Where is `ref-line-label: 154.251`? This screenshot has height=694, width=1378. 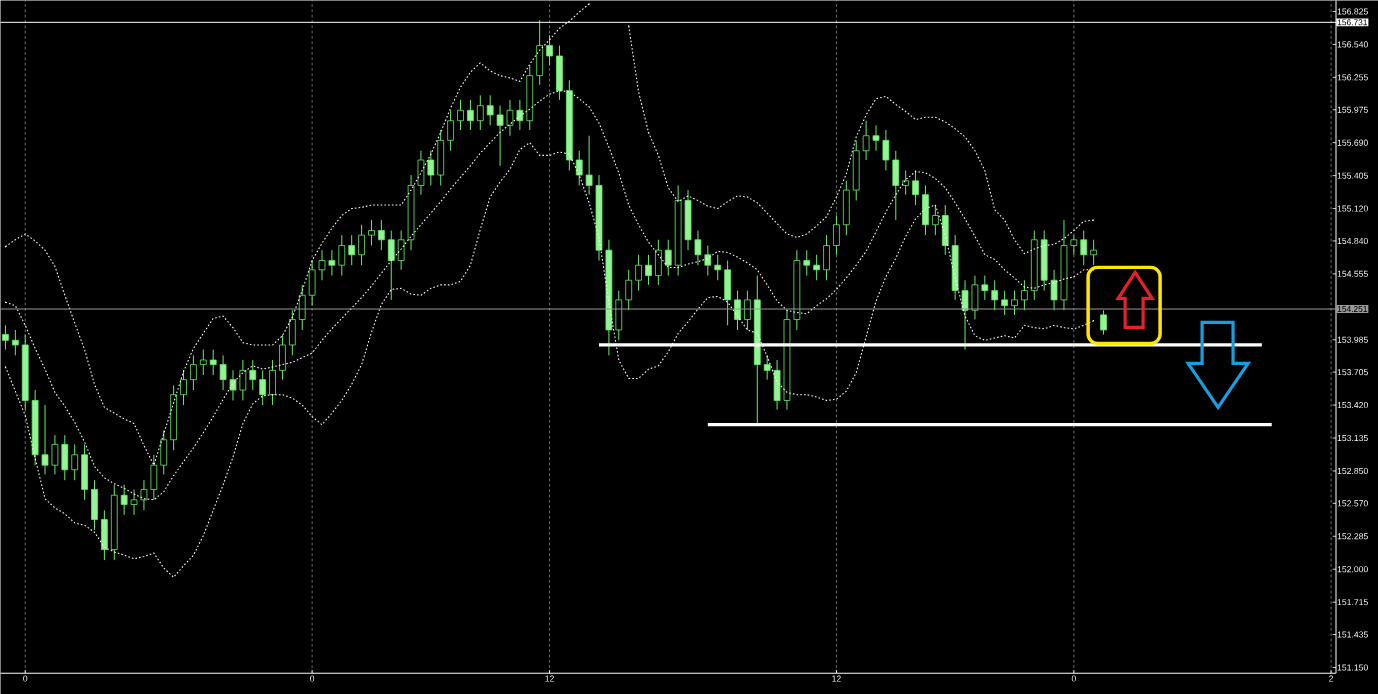 ref-line-label: 154.251 is located at coordinates (1352, 308).